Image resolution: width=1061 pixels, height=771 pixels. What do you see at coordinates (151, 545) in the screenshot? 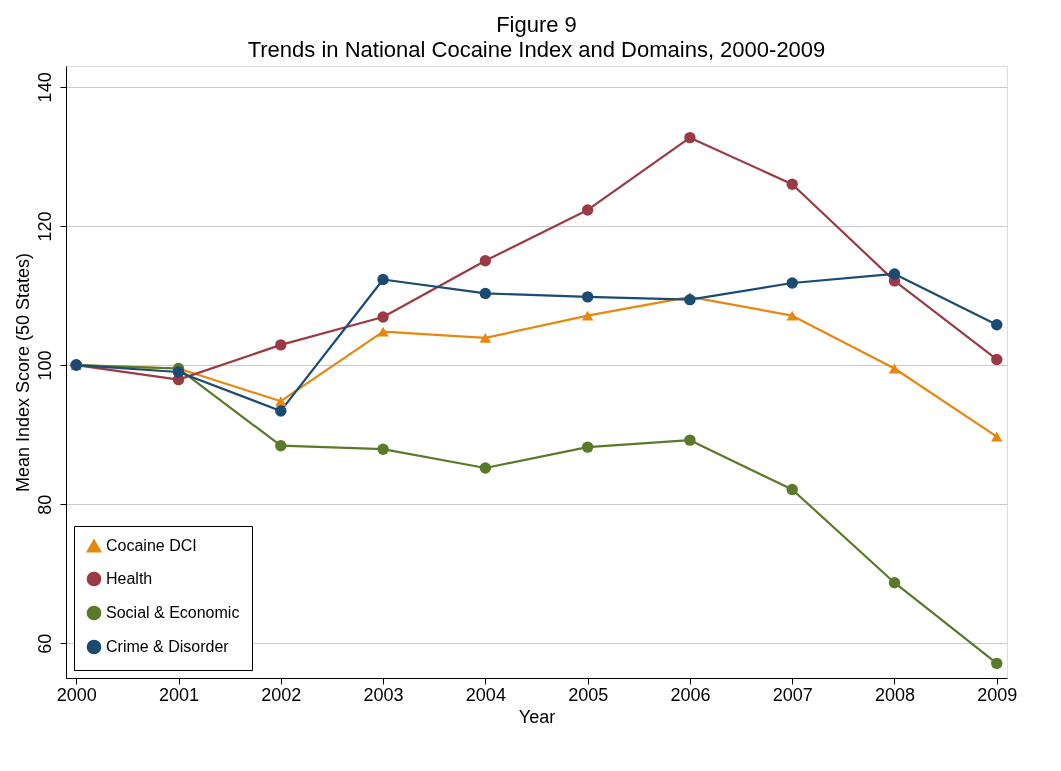
I see `legend-label: Cocaine DCI` at bounding box center [151, 545].